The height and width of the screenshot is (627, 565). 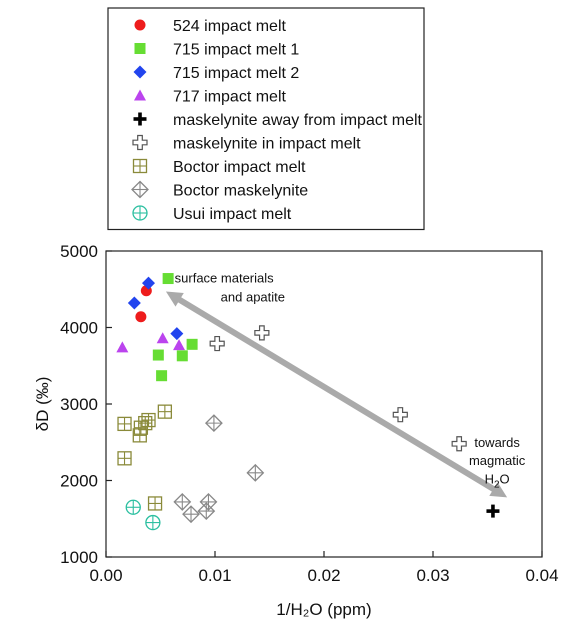 What do you see at coordinates (79, 557) in the screenshot?
I see `y-tick-label: 1000` at bounding box center [79, 557].